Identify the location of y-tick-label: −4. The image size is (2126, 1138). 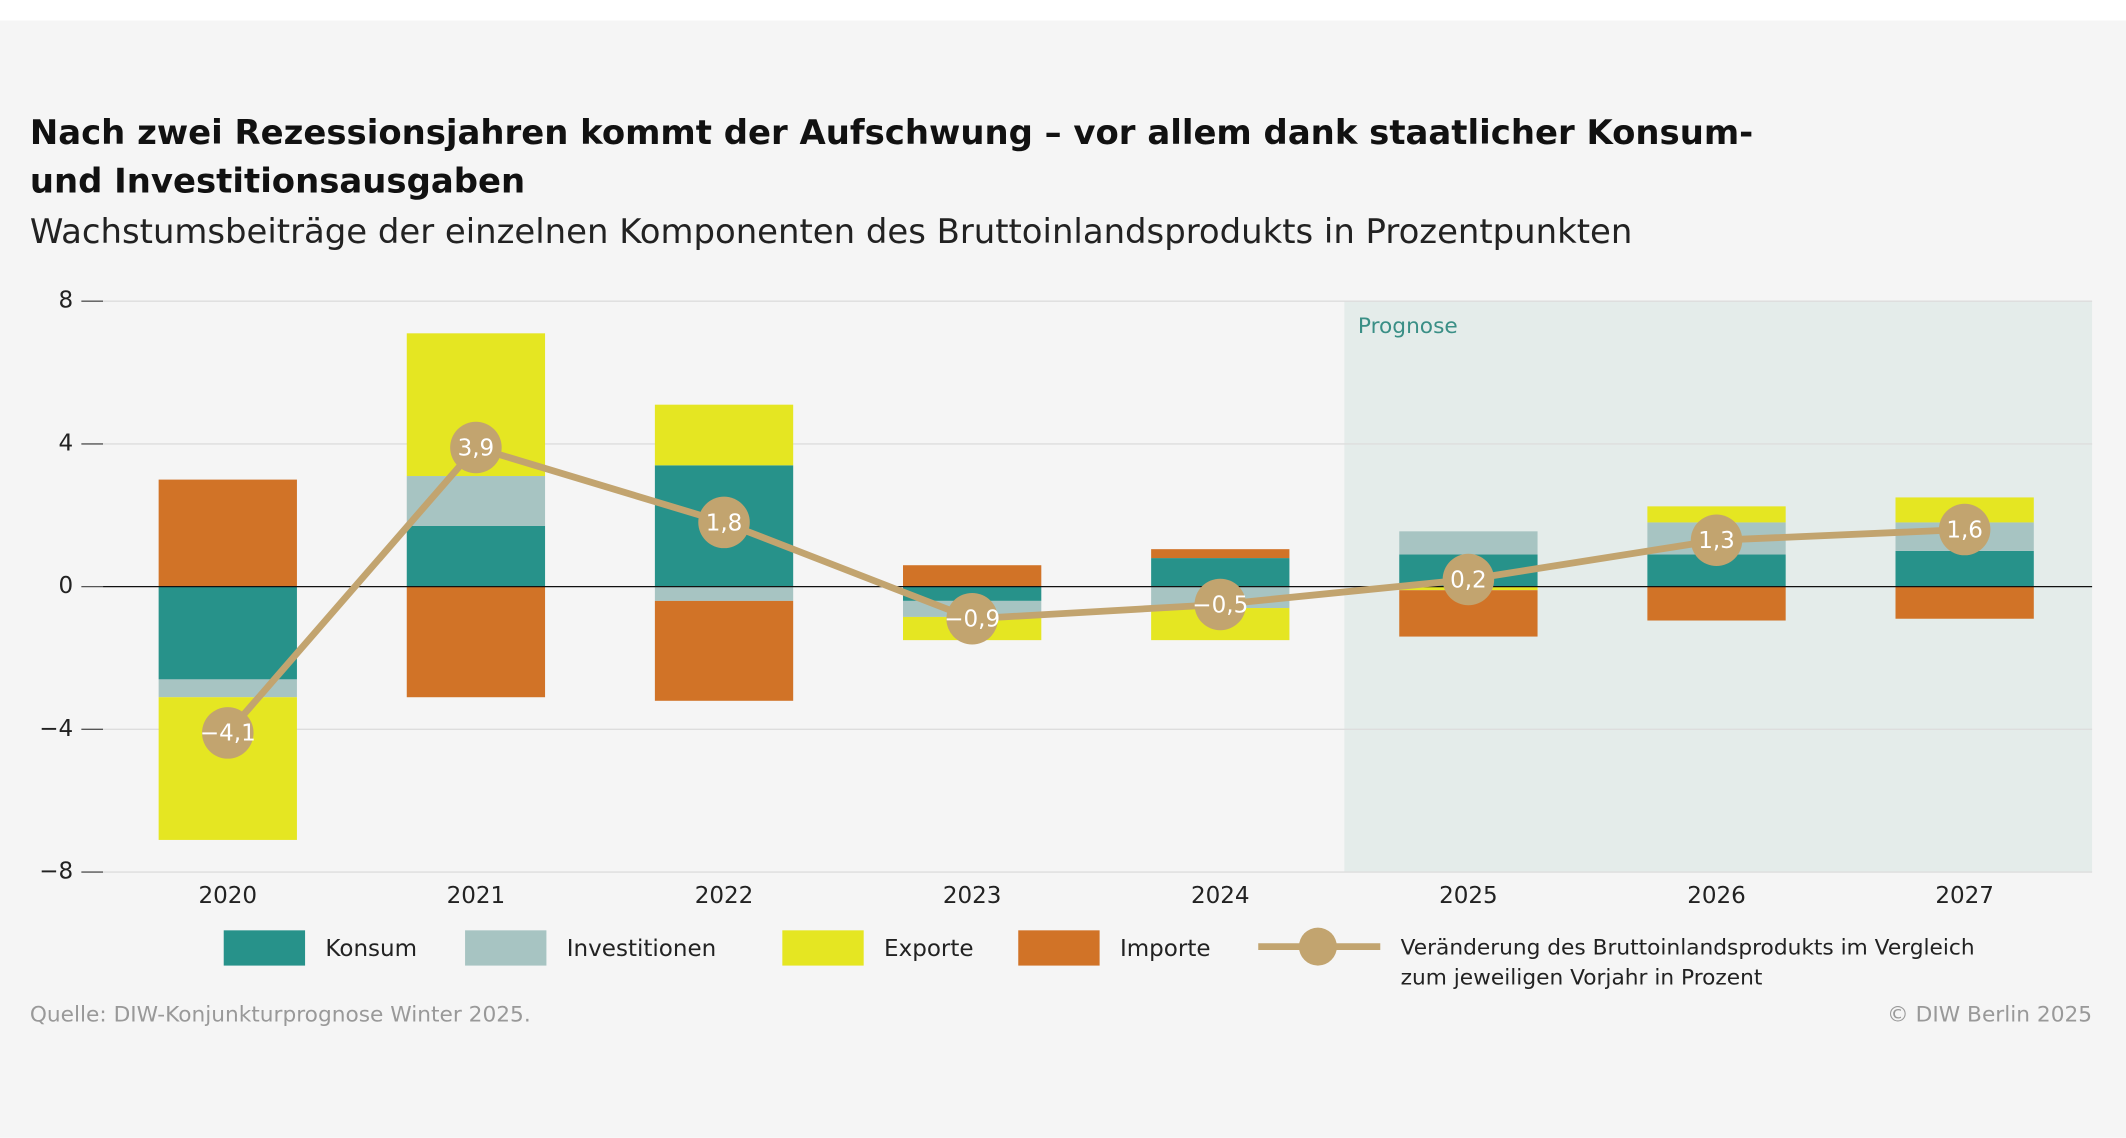
(56, 729).